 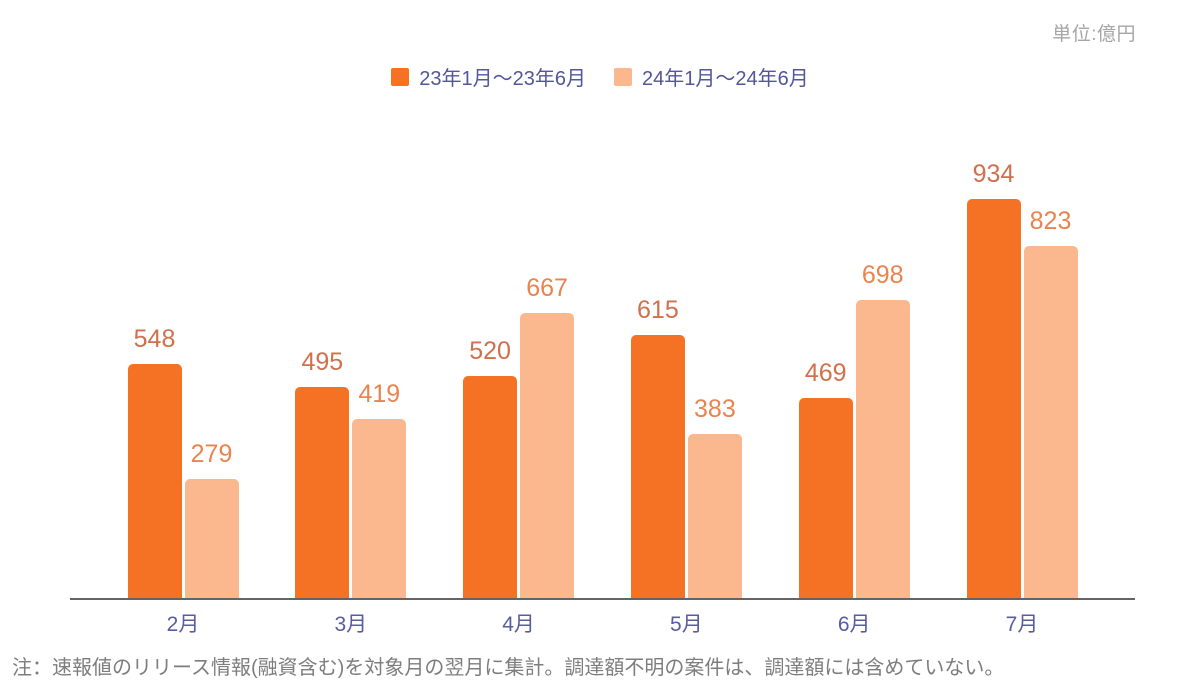 I want to click on unit-label: 単位:億円, so click(x=1094, y=34).